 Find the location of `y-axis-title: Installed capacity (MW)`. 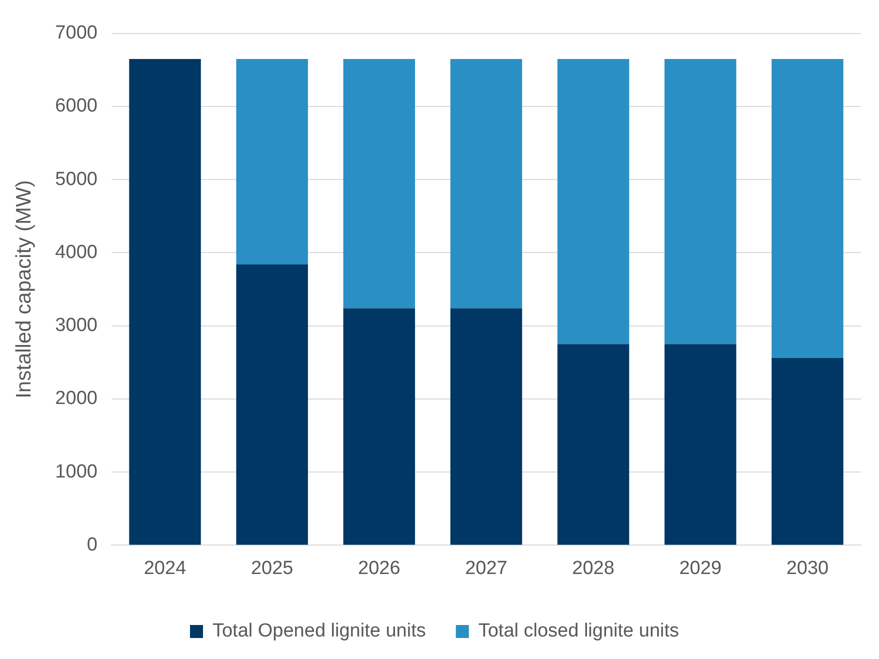

y-axis-title: Installed capacity (MW) is located at coordinates (24, 289).